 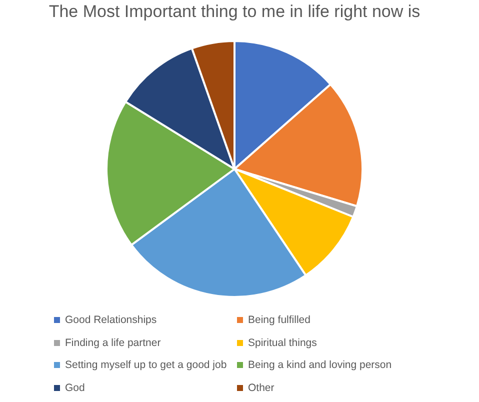 I want to click on chart-title: The Most Important thing to me in life right now is, so click(x=235, y=12).